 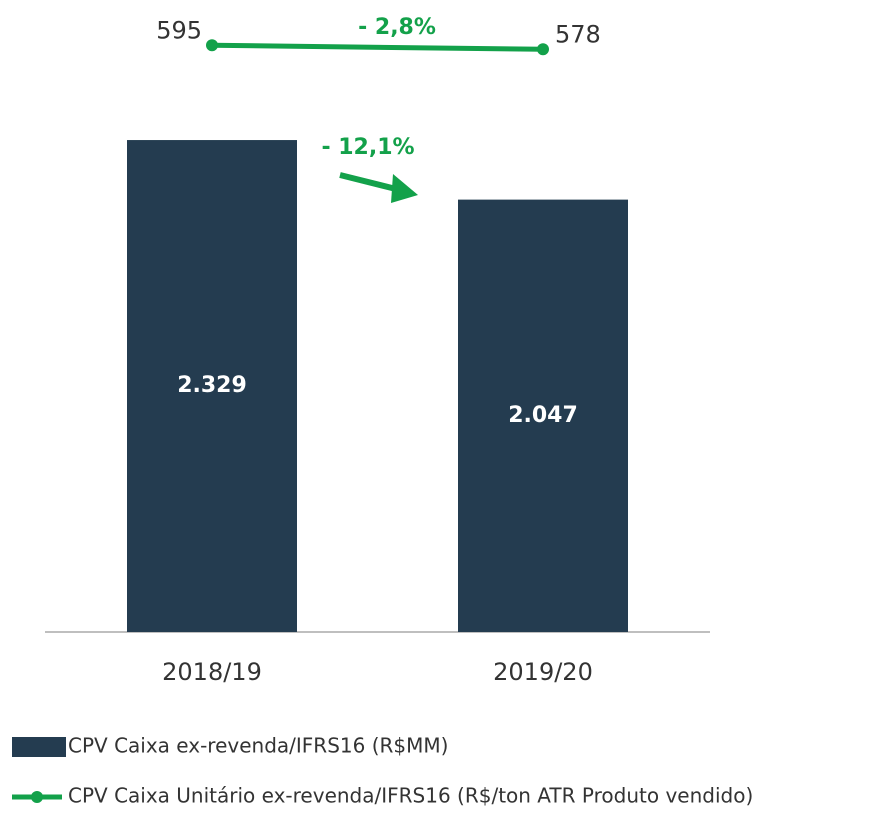 I want to click on data-label: 578, so click(x=578, y=34).